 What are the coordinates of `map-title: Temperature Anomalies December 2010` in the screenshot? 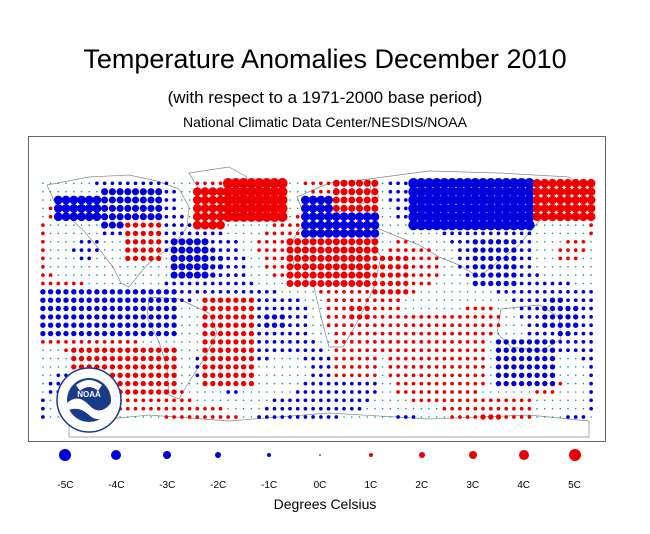 It's located at (325, 59).